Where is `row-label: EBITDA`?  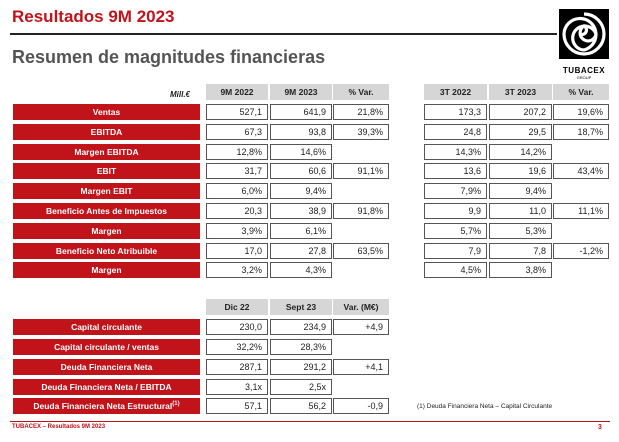 row-label: EBITDA is located at coordinates (106, 132).